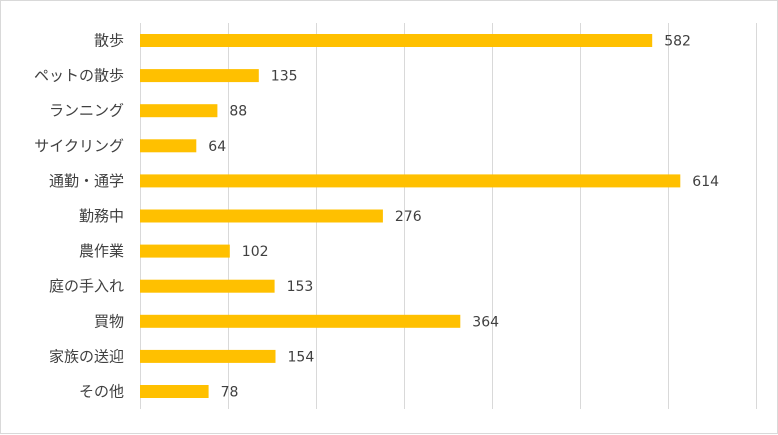  Describe the element at coordinates (705, 182) in the screenshot. I see `value-label-4: 614` at that location.